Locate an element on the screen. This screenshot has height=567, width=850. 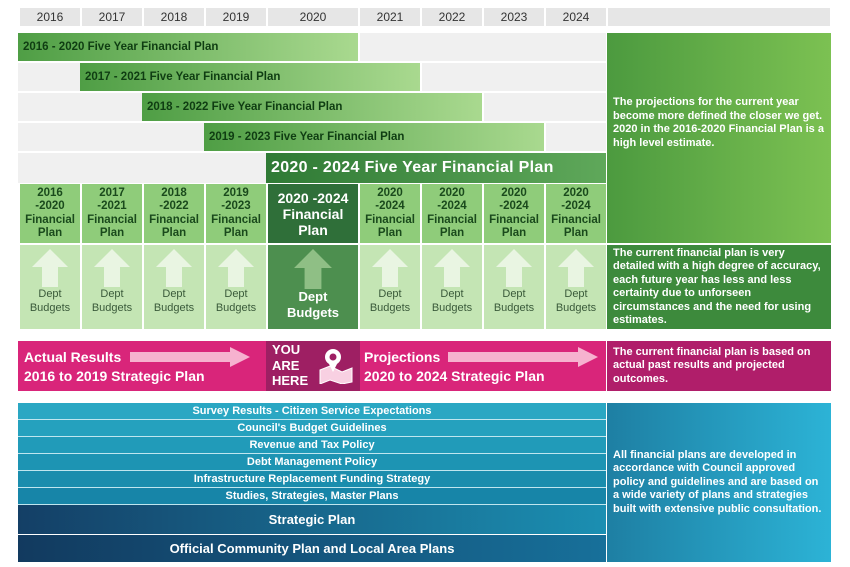
projections-subtitle: 2020 to 2024 Strategic Plan is located at coordinates (454, 376).